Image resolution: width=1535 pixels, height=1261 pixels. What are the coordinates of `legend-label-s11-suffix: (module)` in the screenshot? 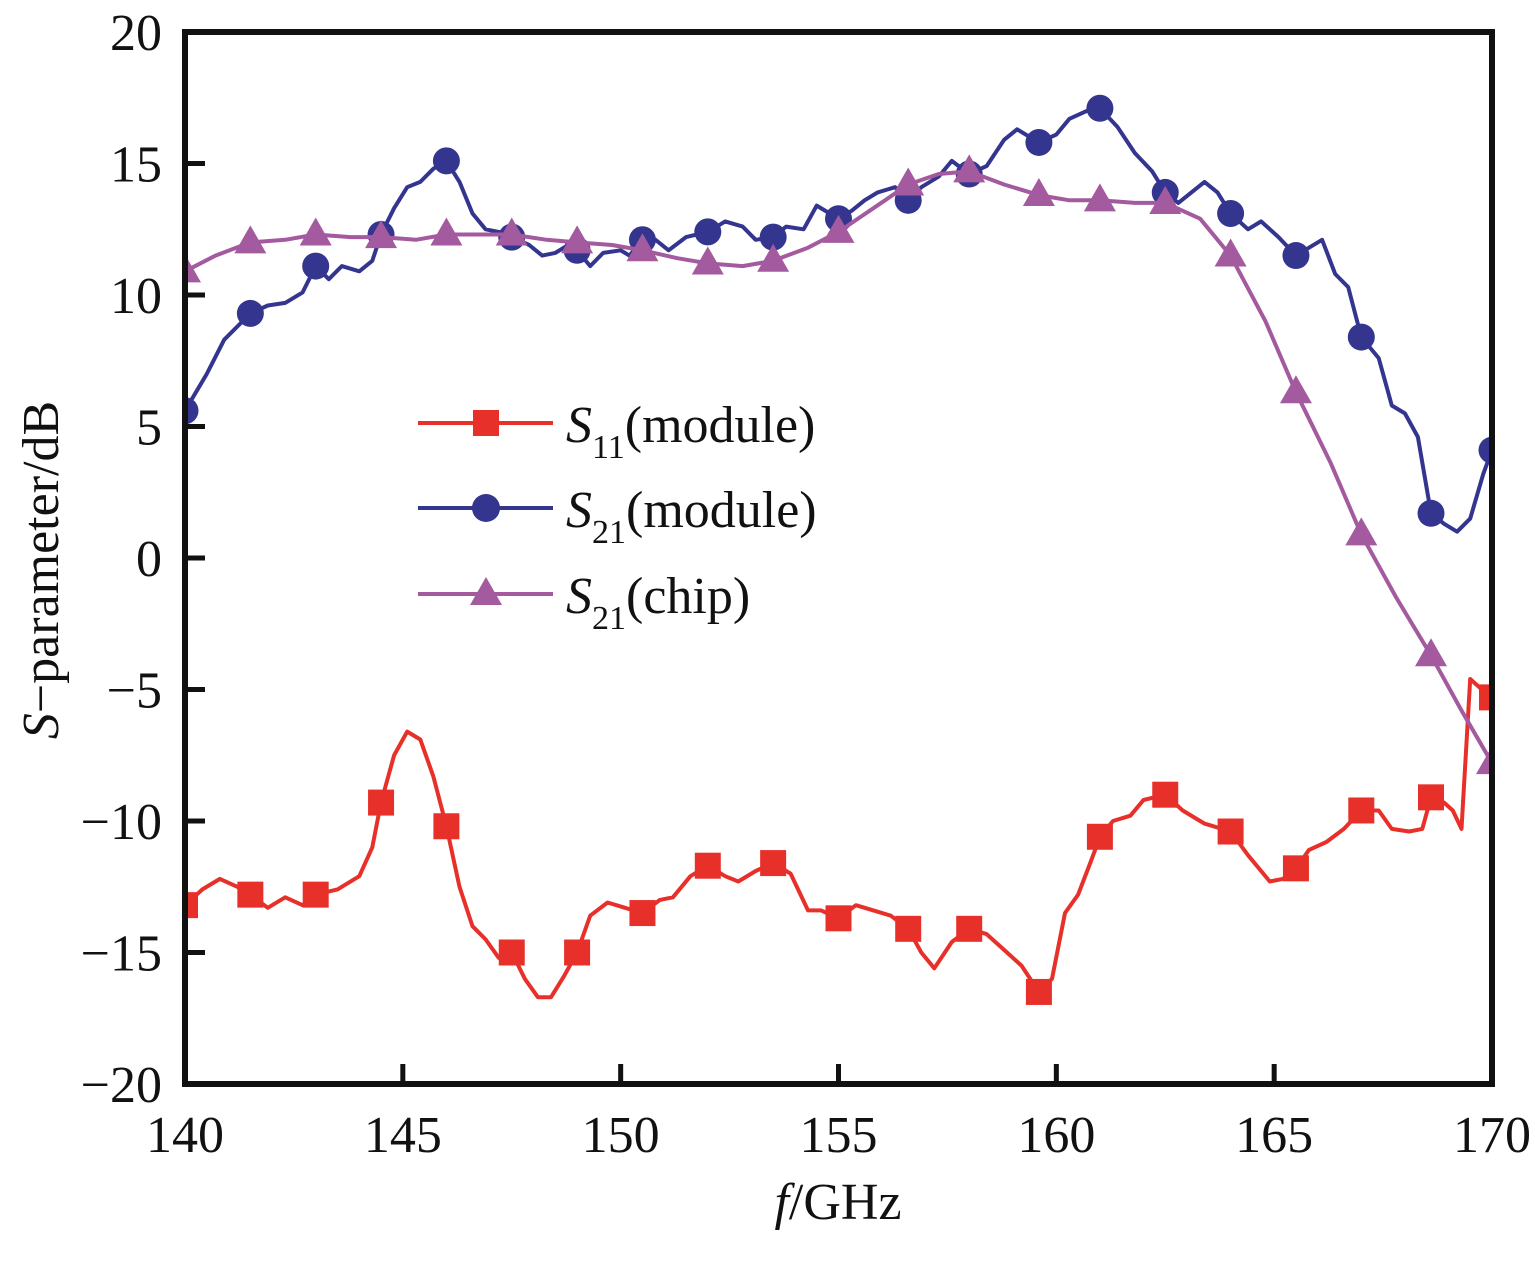 It's located at (720, 425).